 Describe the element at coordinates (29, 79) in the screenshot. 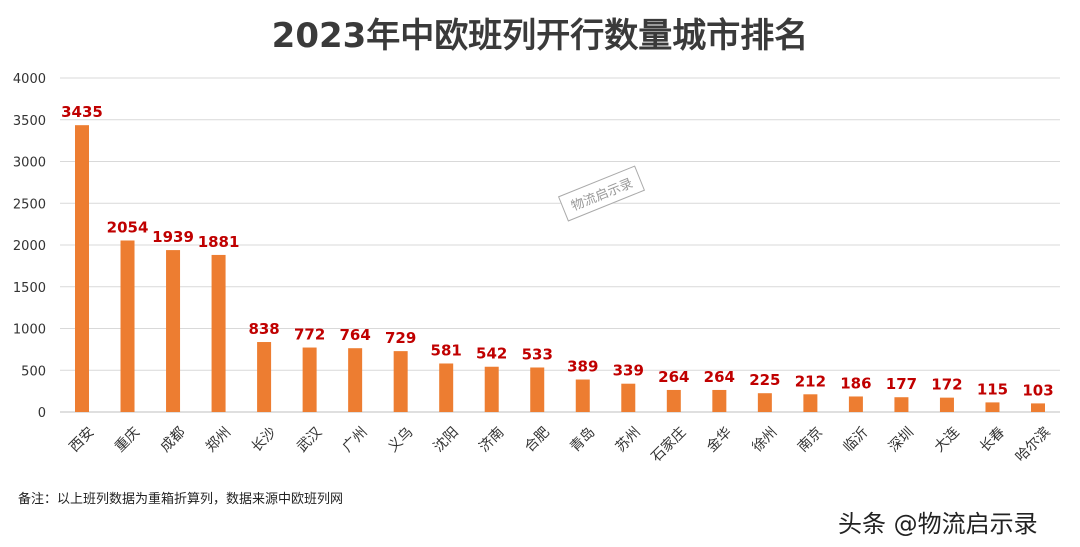

I see `y-tick-label: 4000` at that location.